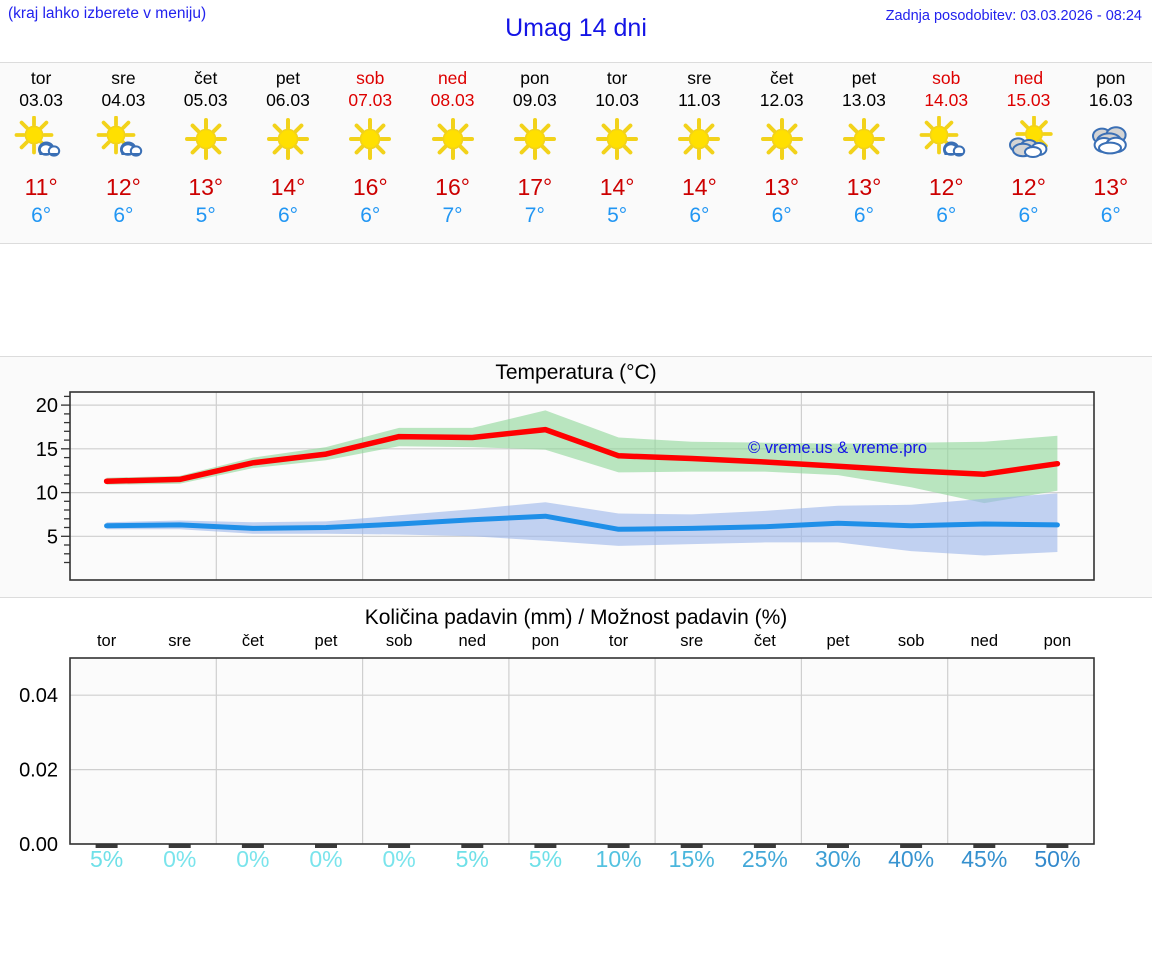  Describe the element at coordinates (47, 450) in the screenshot. I see `svg-text: 15` at that location.